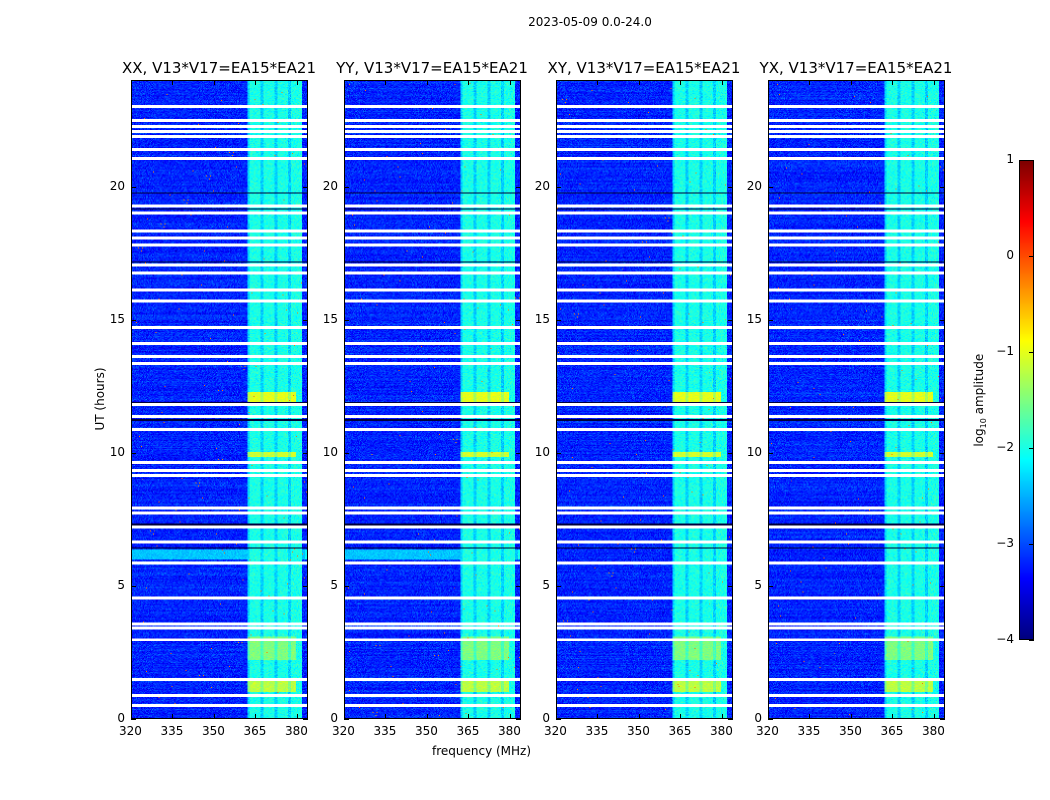 Image resolution: width=1050 pixels, height=800 pixels. I want to click on colorbar-tick-label: −3, so click(1005, 543).